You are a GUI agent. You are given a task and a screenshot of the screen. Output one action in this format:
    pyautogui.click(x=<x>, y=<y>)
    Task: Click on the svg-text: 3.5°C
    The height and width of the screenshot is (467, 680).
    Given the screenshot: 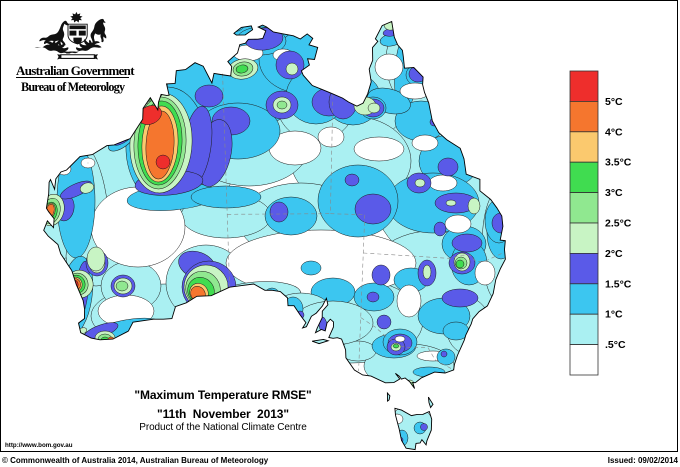 What is the action you would take?
    pyautogui.click(x=618, y=163)
    